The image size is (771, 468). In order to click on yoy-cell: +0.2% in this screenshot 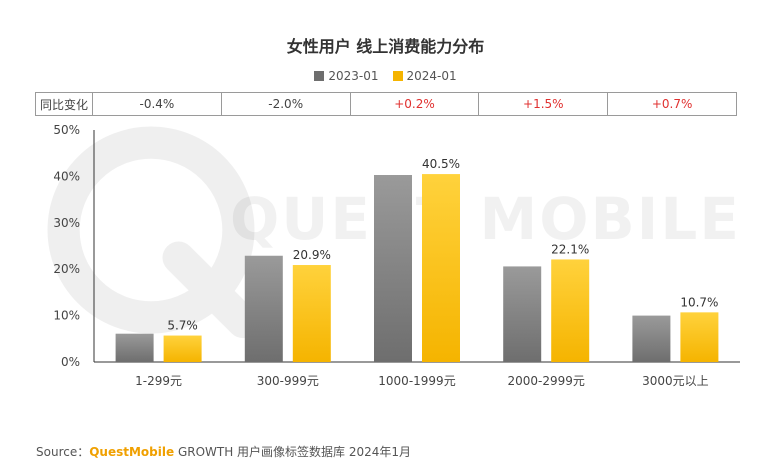, I will do `click(414, 104)`.